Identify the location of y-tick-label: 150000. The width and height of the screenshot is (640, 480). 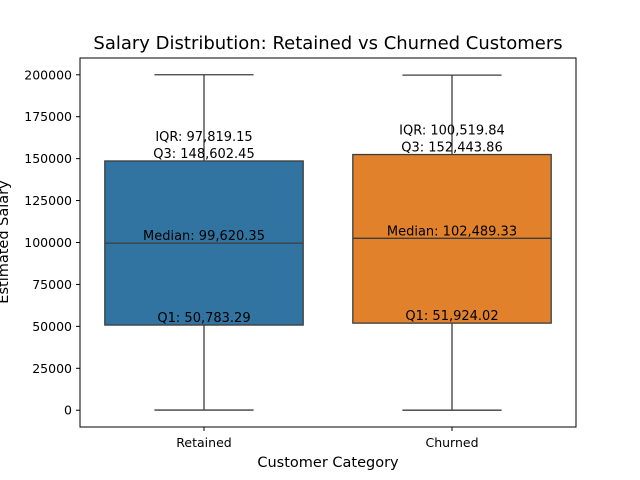
(48, 158).